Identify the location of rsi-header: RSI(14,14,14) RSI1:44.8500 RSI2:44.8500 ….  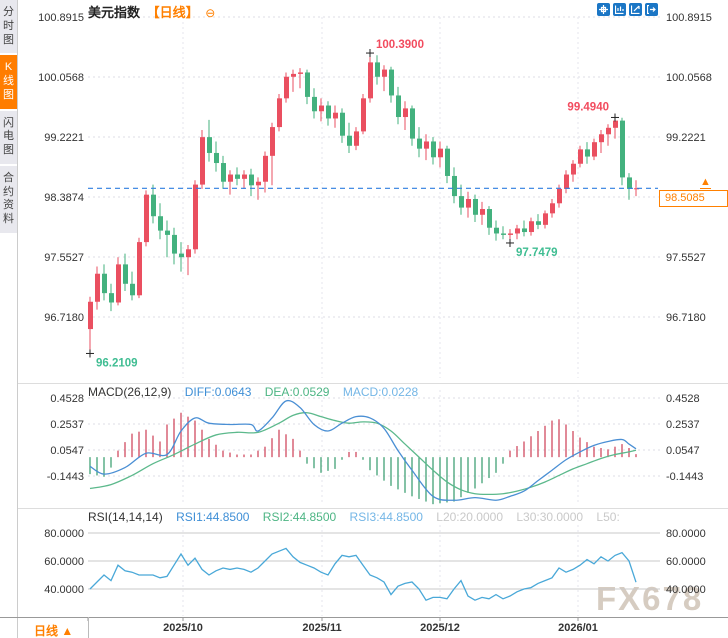
(359, 517).